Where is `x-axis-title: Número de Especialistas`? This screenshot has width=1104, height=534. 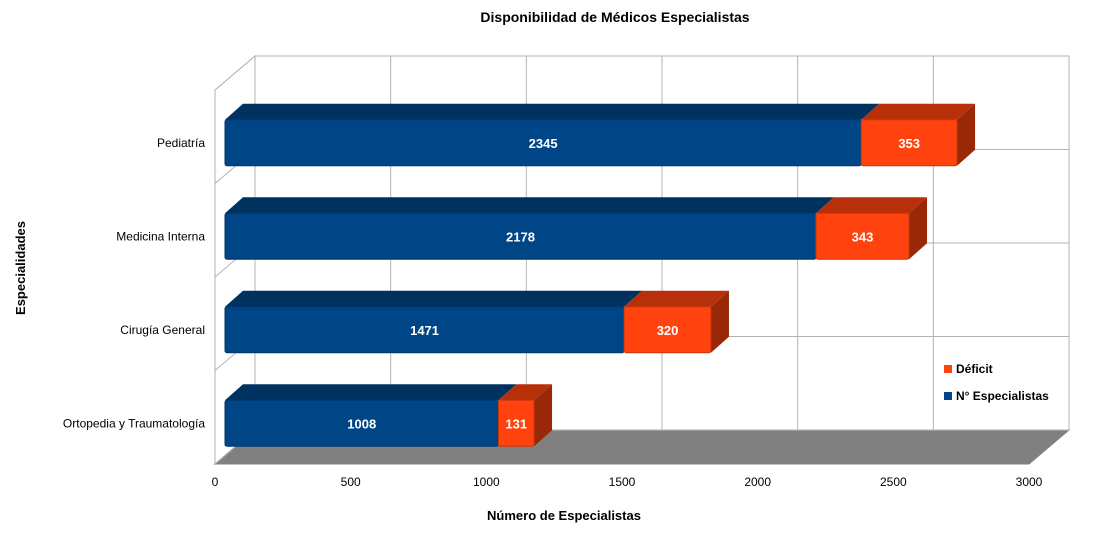 x-axis-title: Número de Especialistas is located at coordinates (564, 515).